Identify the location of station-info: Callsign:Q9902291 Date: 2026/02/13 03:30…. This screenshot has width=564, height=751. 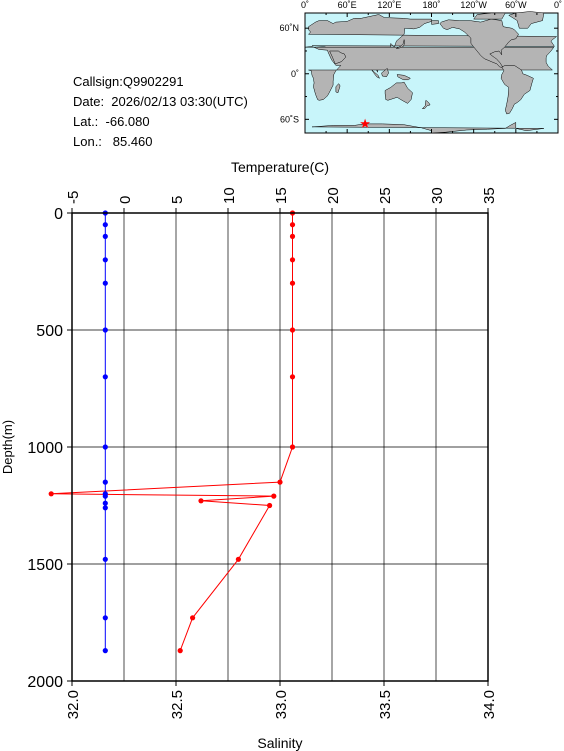
(160, 112).